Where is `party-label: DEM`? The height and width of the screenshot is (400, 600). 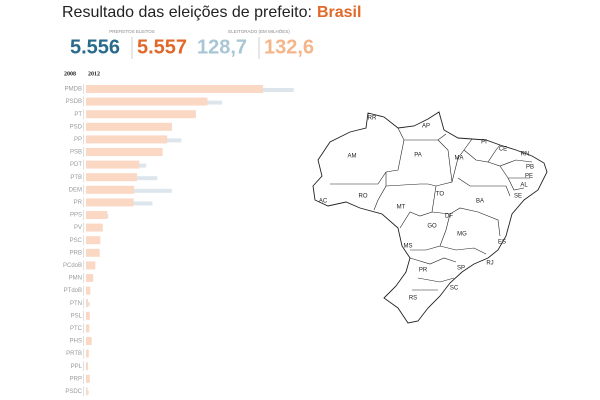 party-label: DEM is located at coordinates (75, 190).